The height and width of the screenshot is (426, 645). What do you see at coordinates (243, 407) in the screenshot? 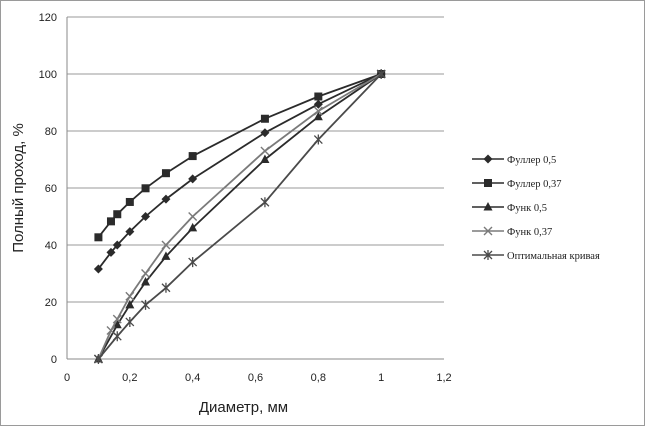
I see `x-axis-title: Диаметр, мм` at bounding box center [243, 407].